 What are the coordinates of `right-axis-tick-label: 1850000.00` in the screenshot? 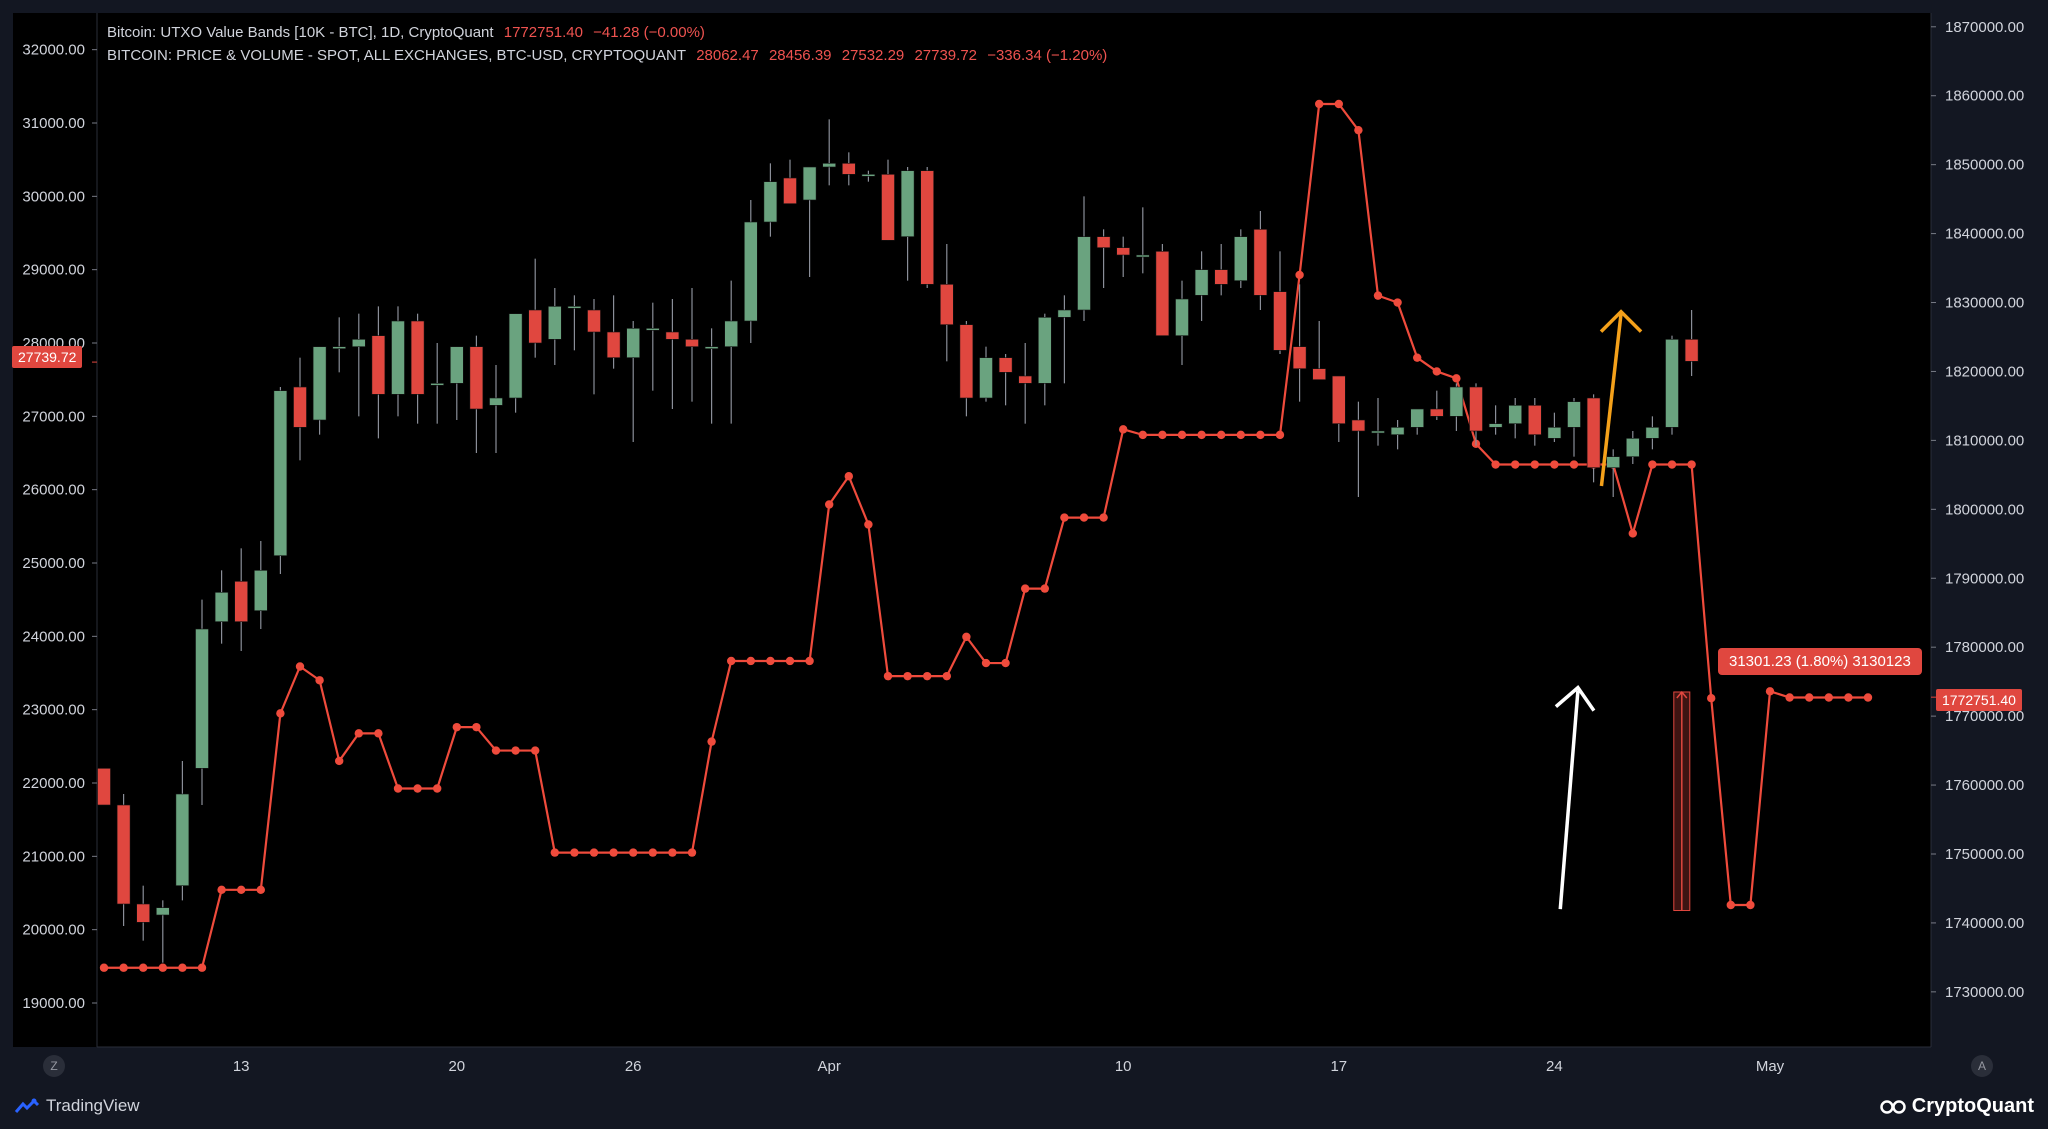 It's located at (1984, 165).